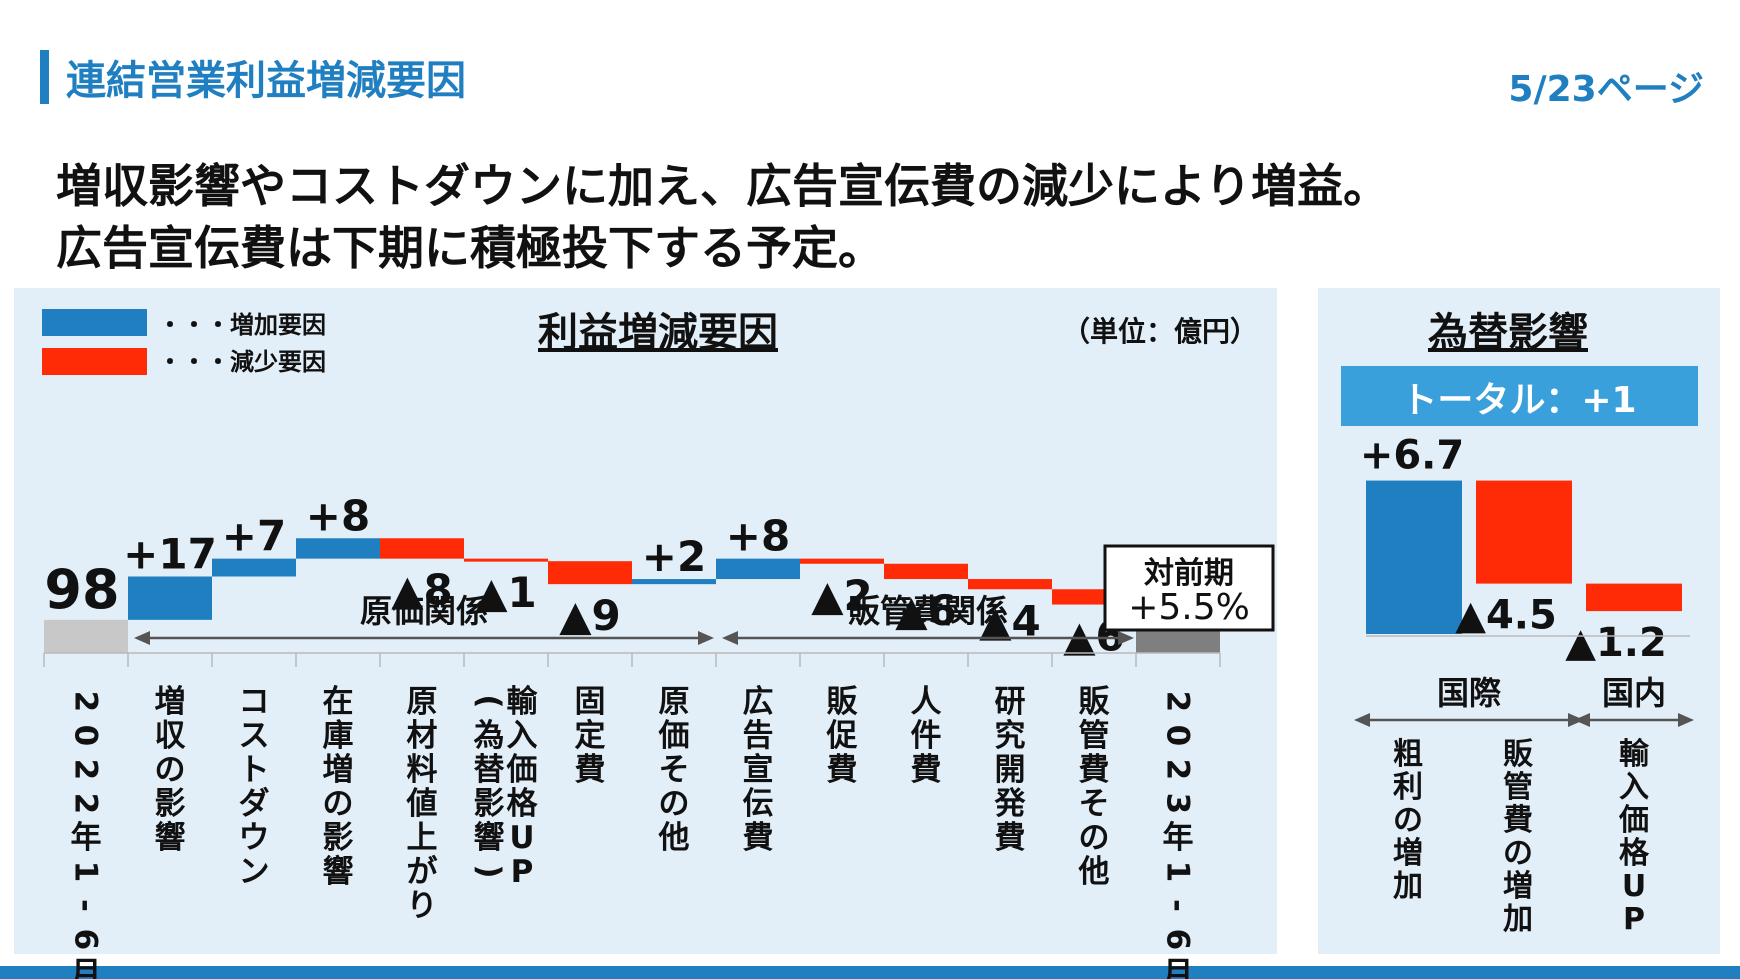  I want to click on svg-text: 輸, so click(523, 702).